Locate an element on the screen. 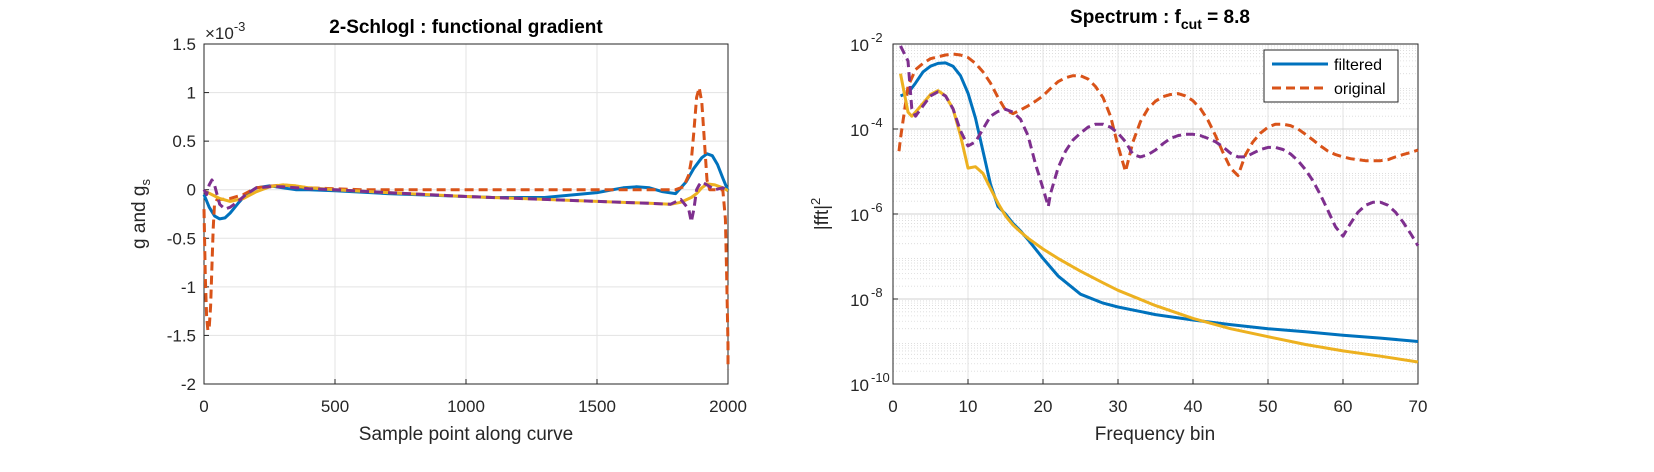  gradient-x-axis-label: Sample point along curve is located at coordinates (466, 434).